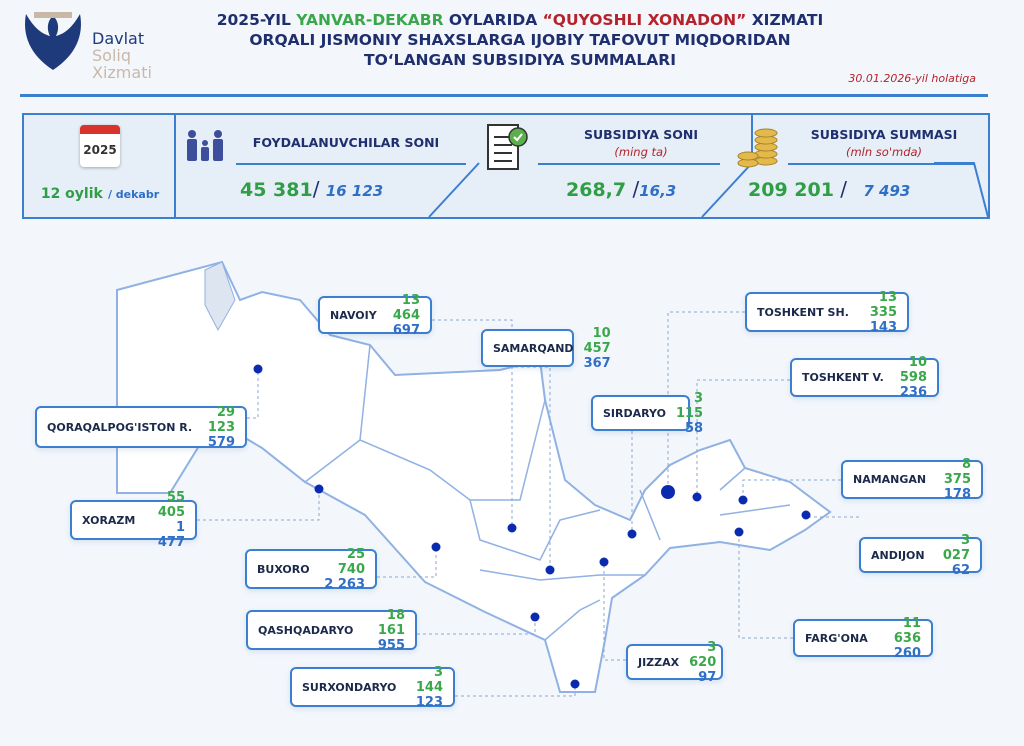 This screenshot has height=746, width=1024. What do you see at coordinates (641, 134) in the screenshot?
I see `count-label: SUBSIDIYA SONI` at bounding box center [641, 134].